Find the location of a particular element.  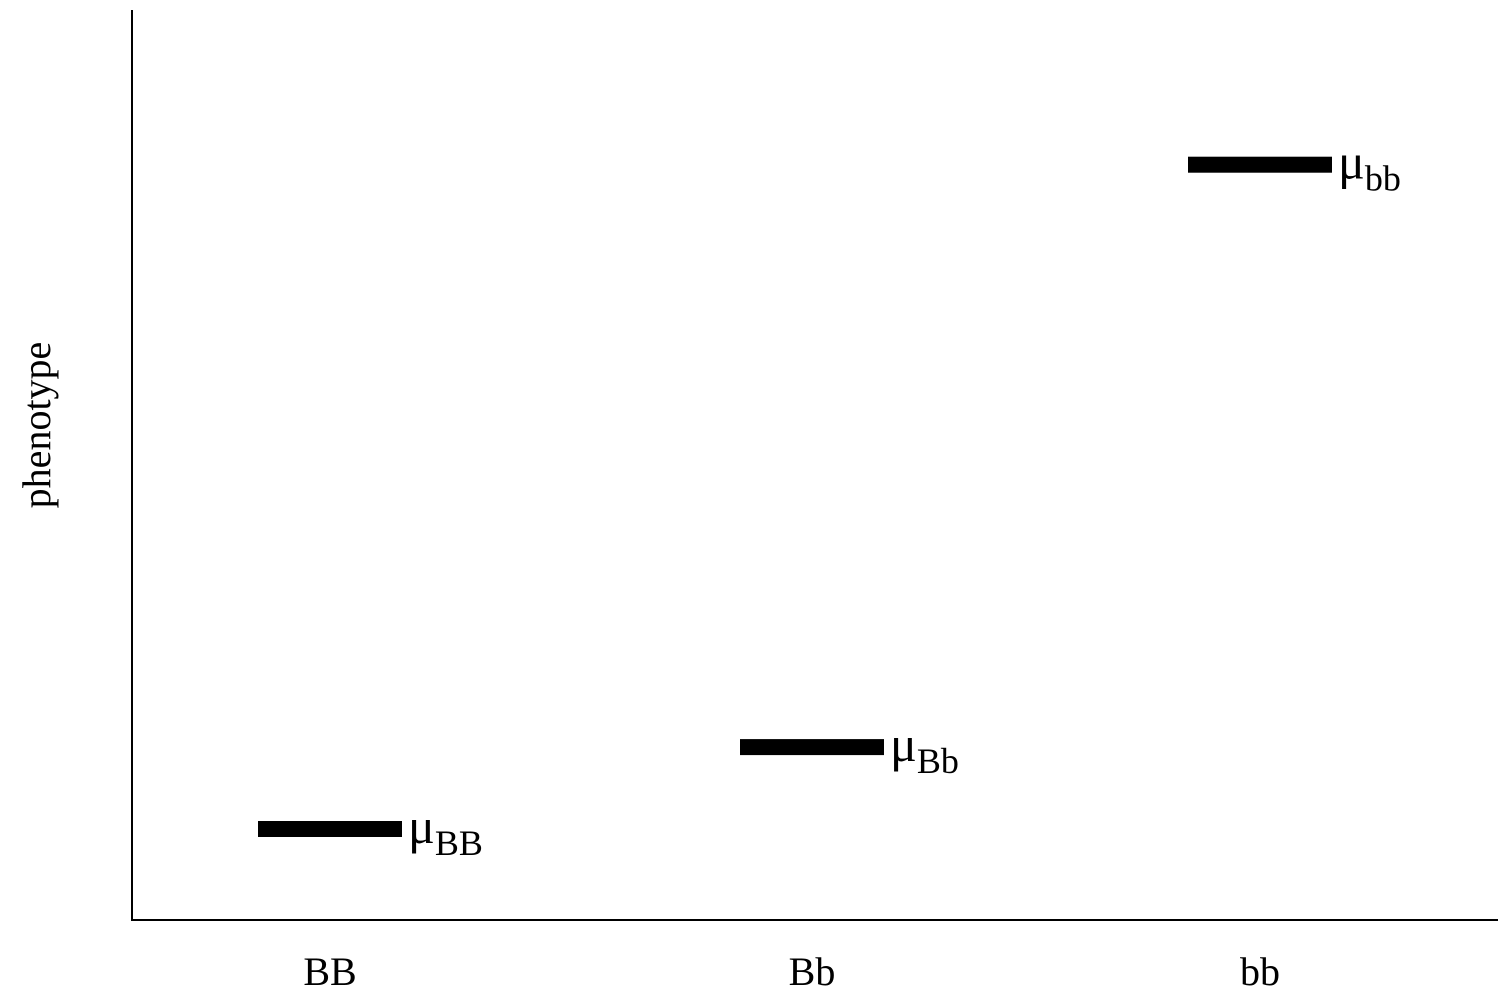

mean-marker-Bb is located at coordinates (812, 747).